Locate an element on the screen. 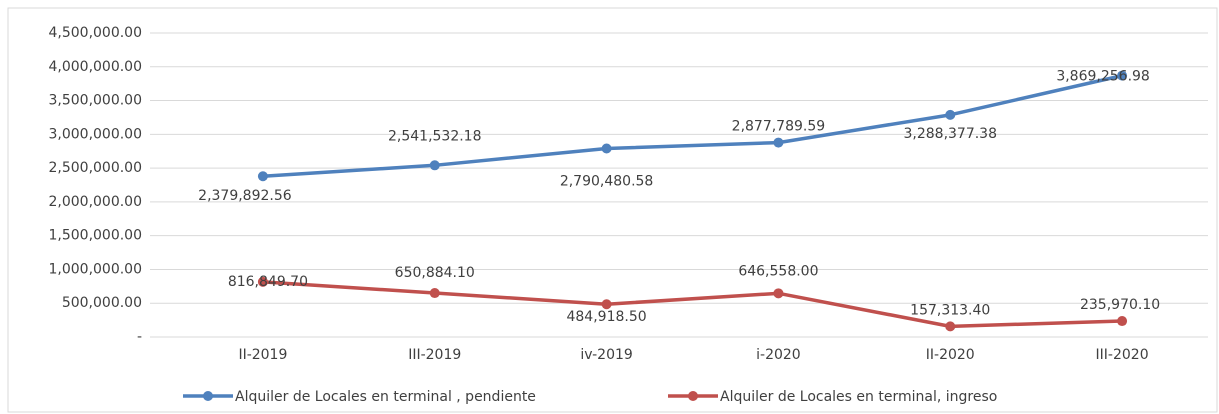 The width and height of the screenshot is (1219, 414). data-label: 646,558.00 is located at coordinates (778, 271).